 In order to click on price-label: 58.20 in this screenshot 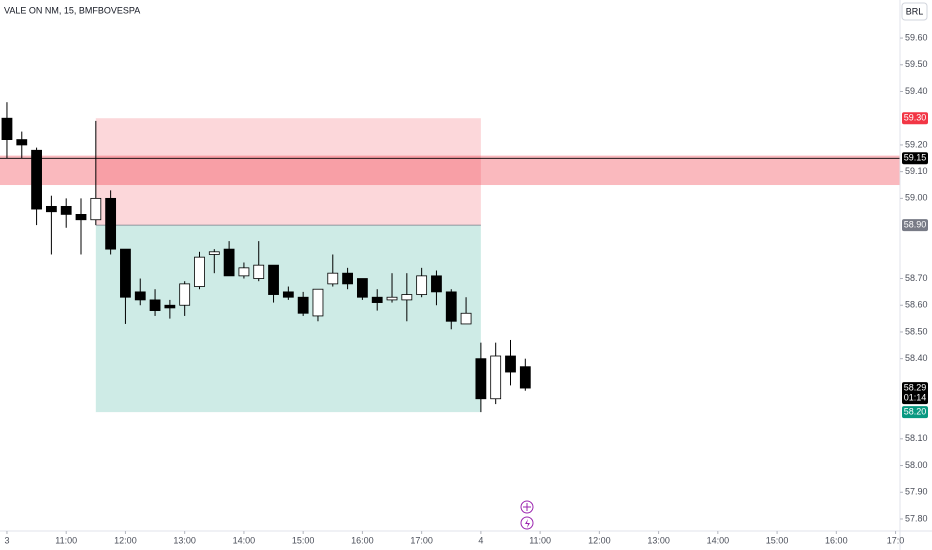, I will do `click(915, 411)`.